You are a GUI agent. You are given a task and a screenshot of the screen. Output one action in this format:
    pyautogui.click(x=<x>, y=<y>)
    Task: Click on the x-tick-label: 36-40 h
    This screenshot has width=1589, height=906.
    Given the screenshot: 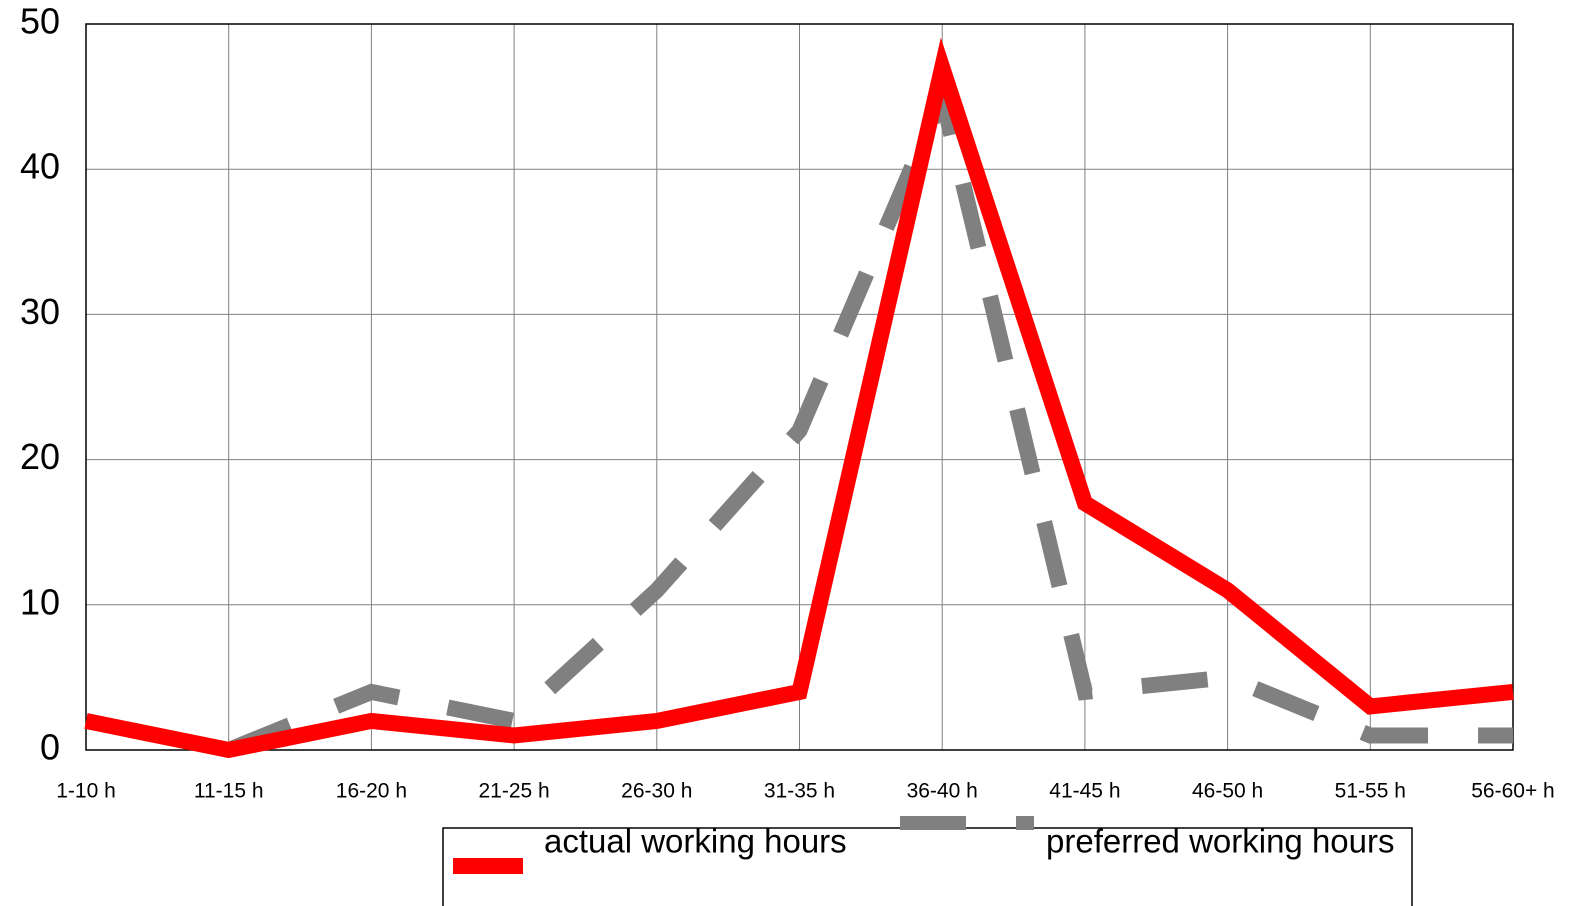 What is the action you would take?
    pyautogui.click(x=942, y=791)
    